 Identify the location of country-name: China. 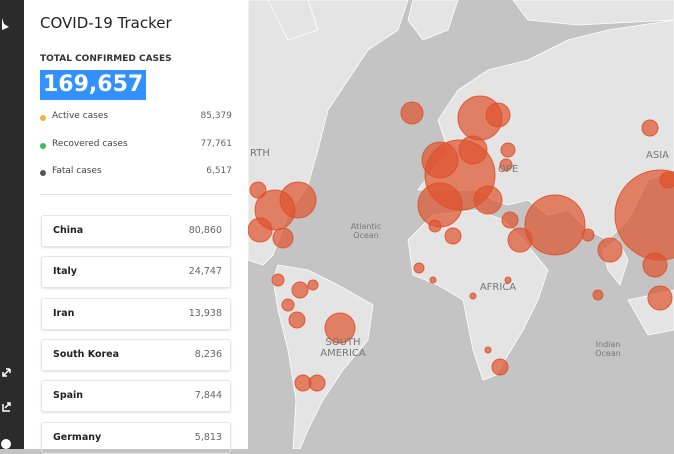
(68, 230).